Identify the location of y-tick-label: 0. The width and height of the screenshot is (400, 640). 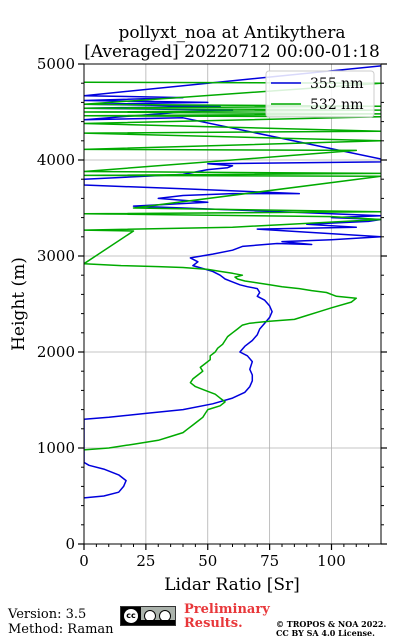
(70, 544).